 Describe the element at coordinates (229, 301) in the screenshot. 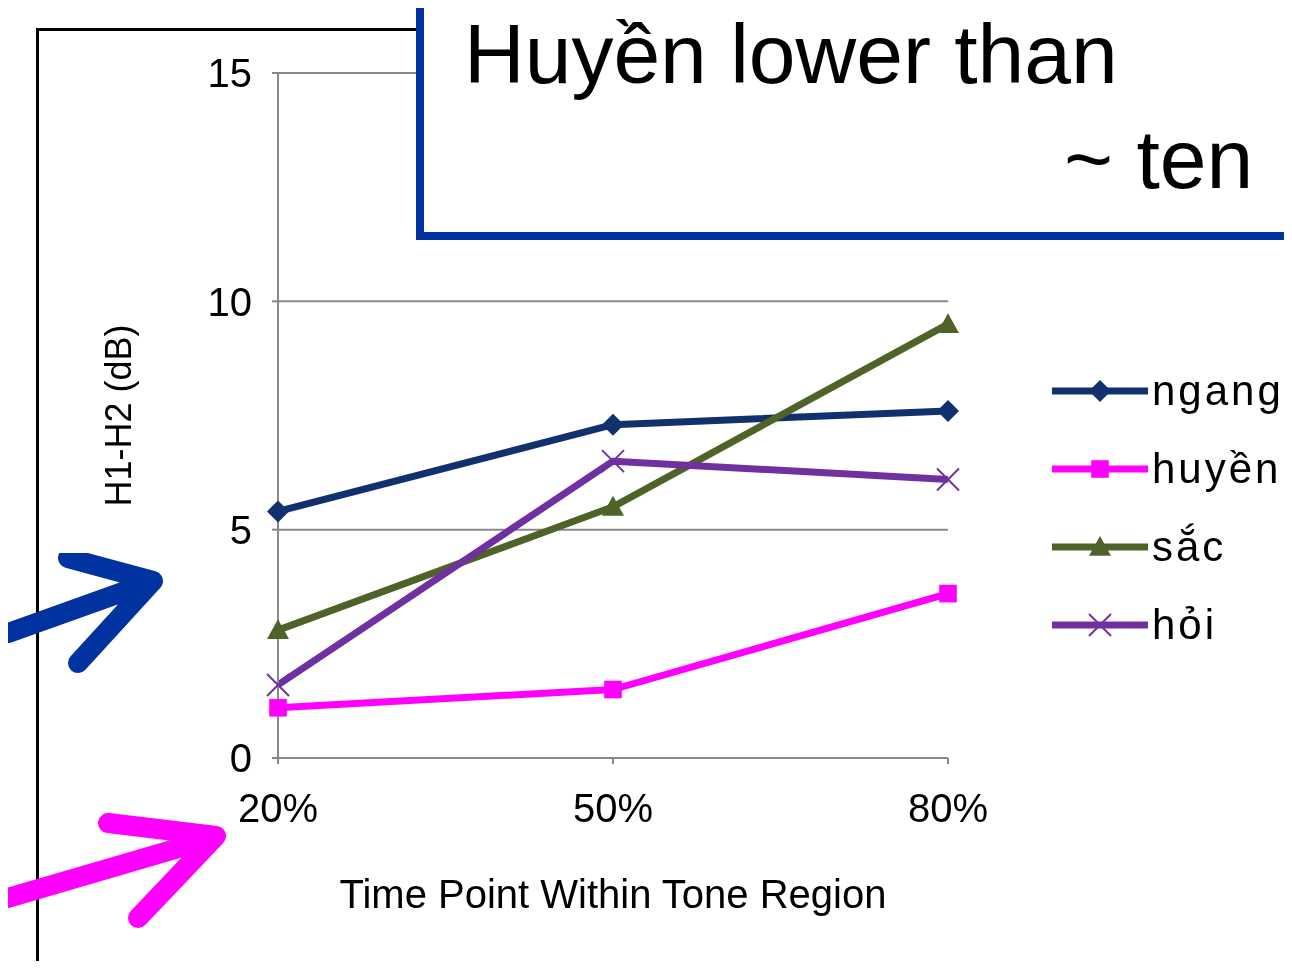

I see `y-tick-label: 10` at that location.